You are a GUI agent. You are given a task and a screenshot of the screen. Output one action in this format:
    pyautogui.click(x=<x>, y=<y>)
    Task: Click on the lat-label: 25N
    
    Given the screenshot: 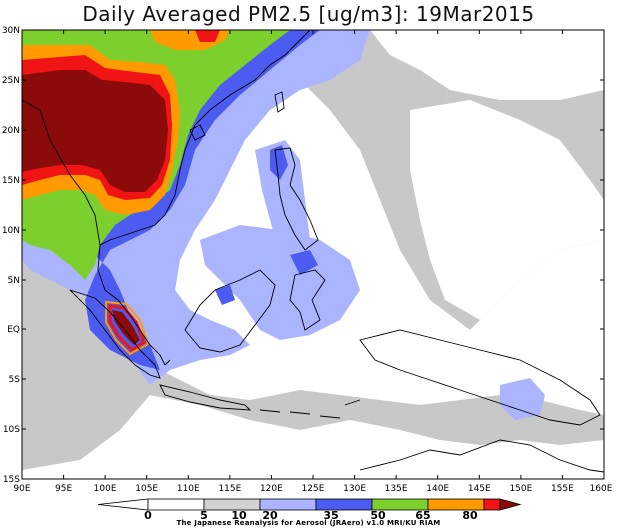 What is the action you would take?
    pyautogui.click(x=11, y=81)
    